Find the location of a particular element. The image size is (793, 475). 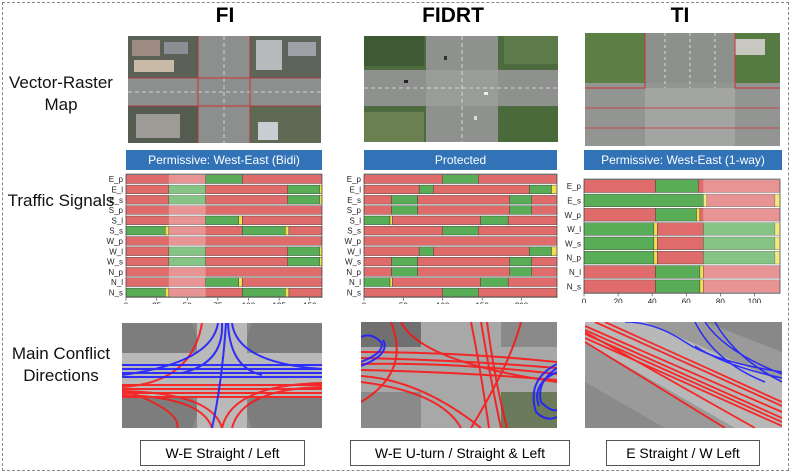

conflict-trajectories-ti is located at coordinates (683, 375).